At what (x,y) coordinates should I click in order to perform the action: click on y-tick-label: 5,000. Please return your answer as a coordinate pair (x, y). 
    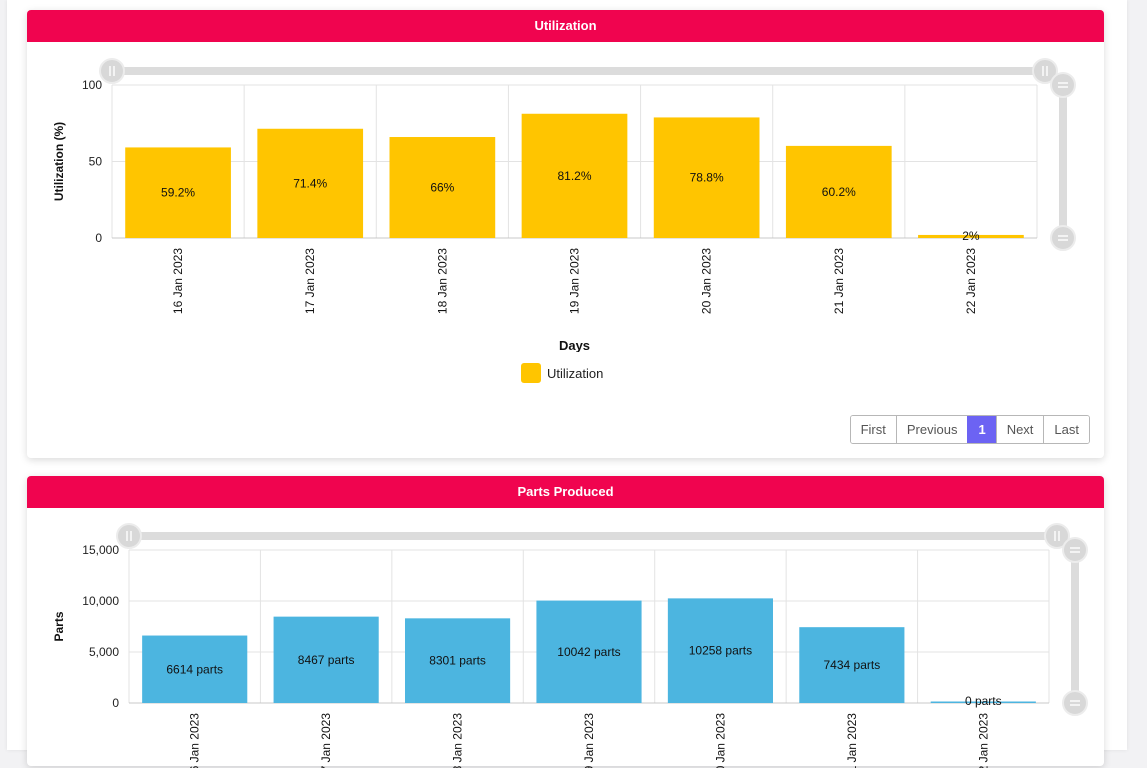
    Looking at the image, I should click on (104, 652).